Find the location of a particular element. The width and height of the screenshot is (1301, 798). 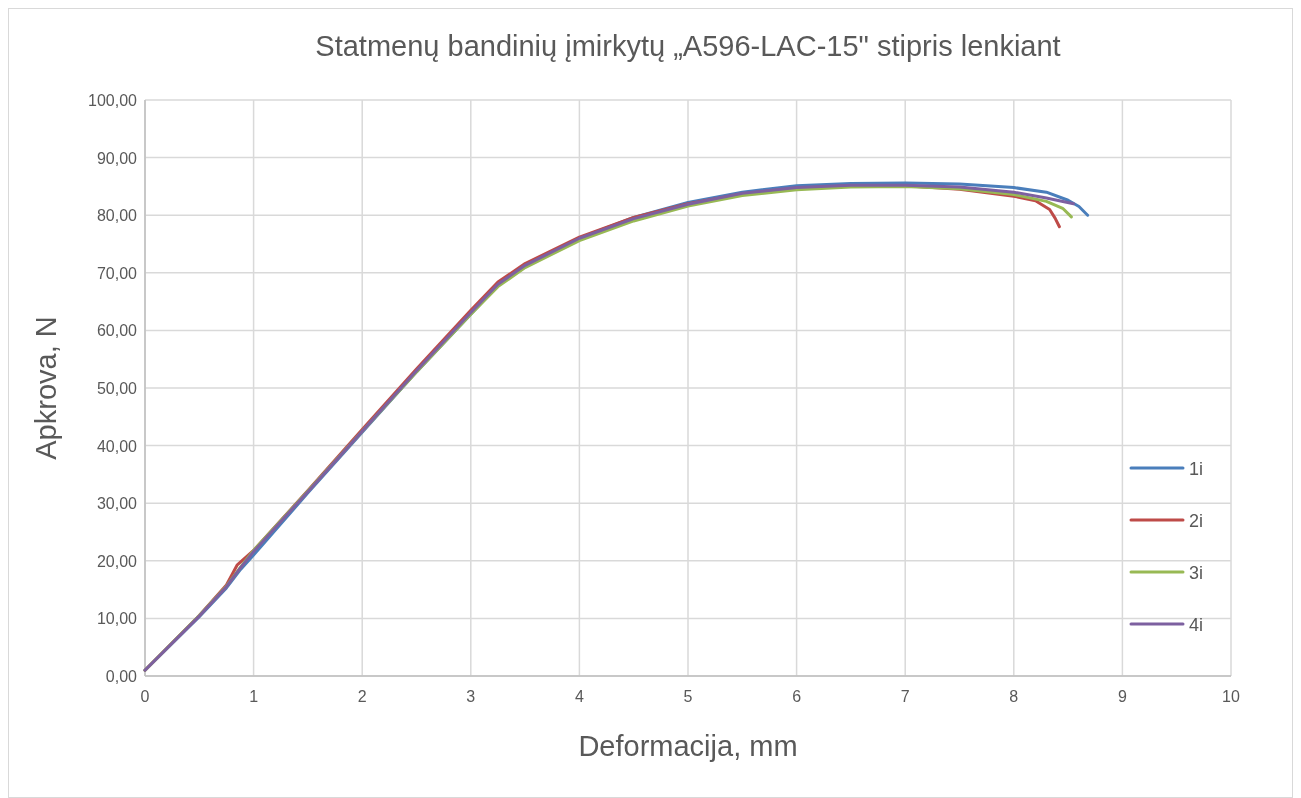

y-tick-label: 0,00 is located at coordinates (121, 676).